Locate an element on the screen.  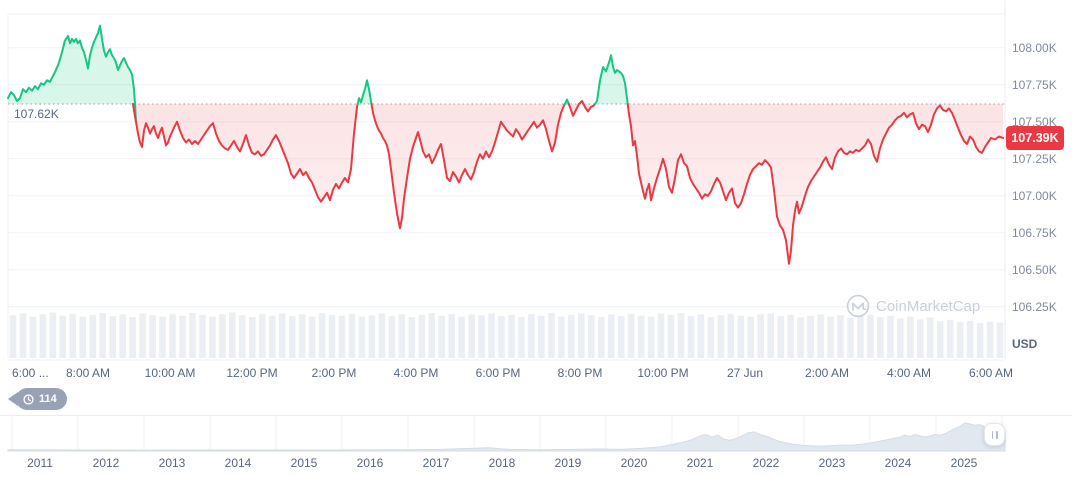
y-axis-label: 108.00K is located at coordinates (1034, 48).